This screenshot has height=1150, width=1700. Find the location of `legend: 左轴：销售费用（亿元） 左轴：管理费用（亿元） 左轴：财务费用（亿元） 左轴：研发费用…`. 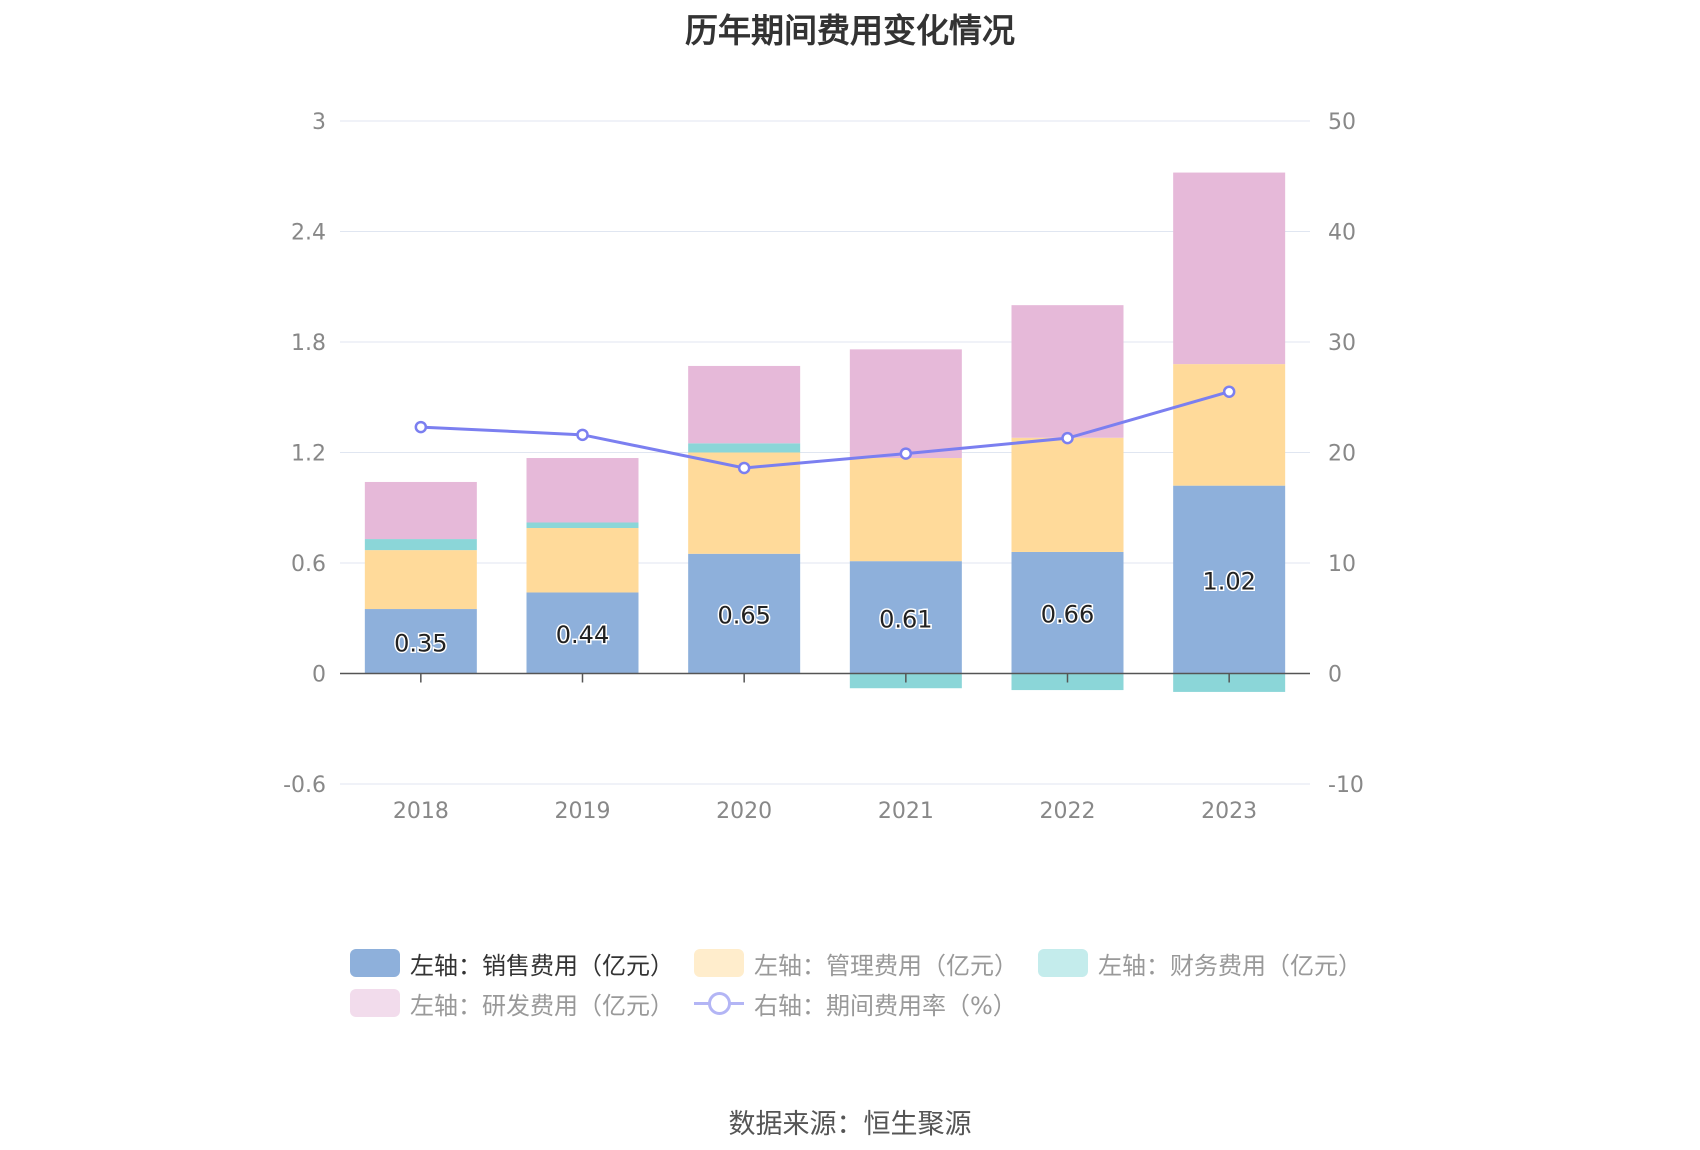

legend: 左轴：销售费用（亿元） 左轴：管理费用（亿元） 左轴：财务费用（亿元） 左轴：研发费用… is located at coordinates (870, 983).